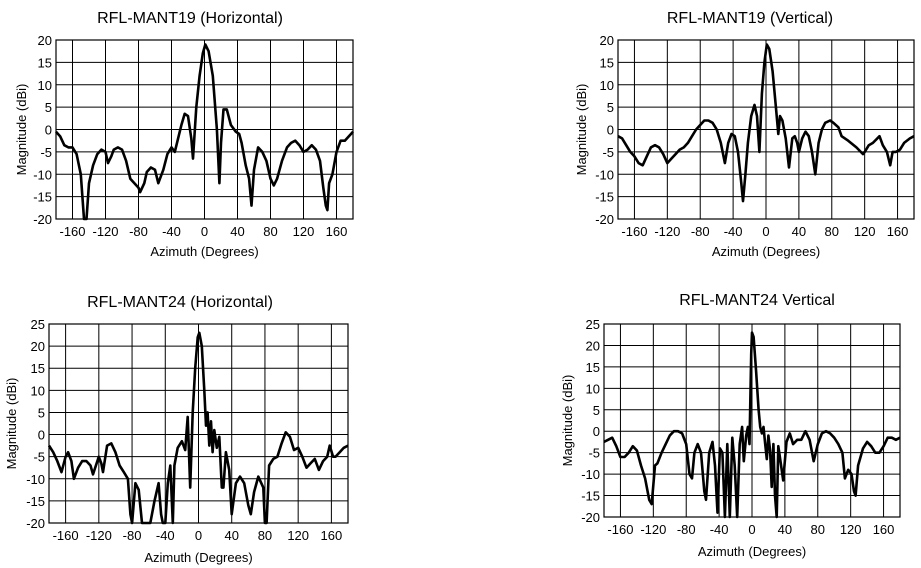 The width and height of the screenshot is (921, 568). Describe the element at coordinates (190, 18) in the screenshot. I see `chart-title: RFL-MANT19 (Horizontal)` at that location.